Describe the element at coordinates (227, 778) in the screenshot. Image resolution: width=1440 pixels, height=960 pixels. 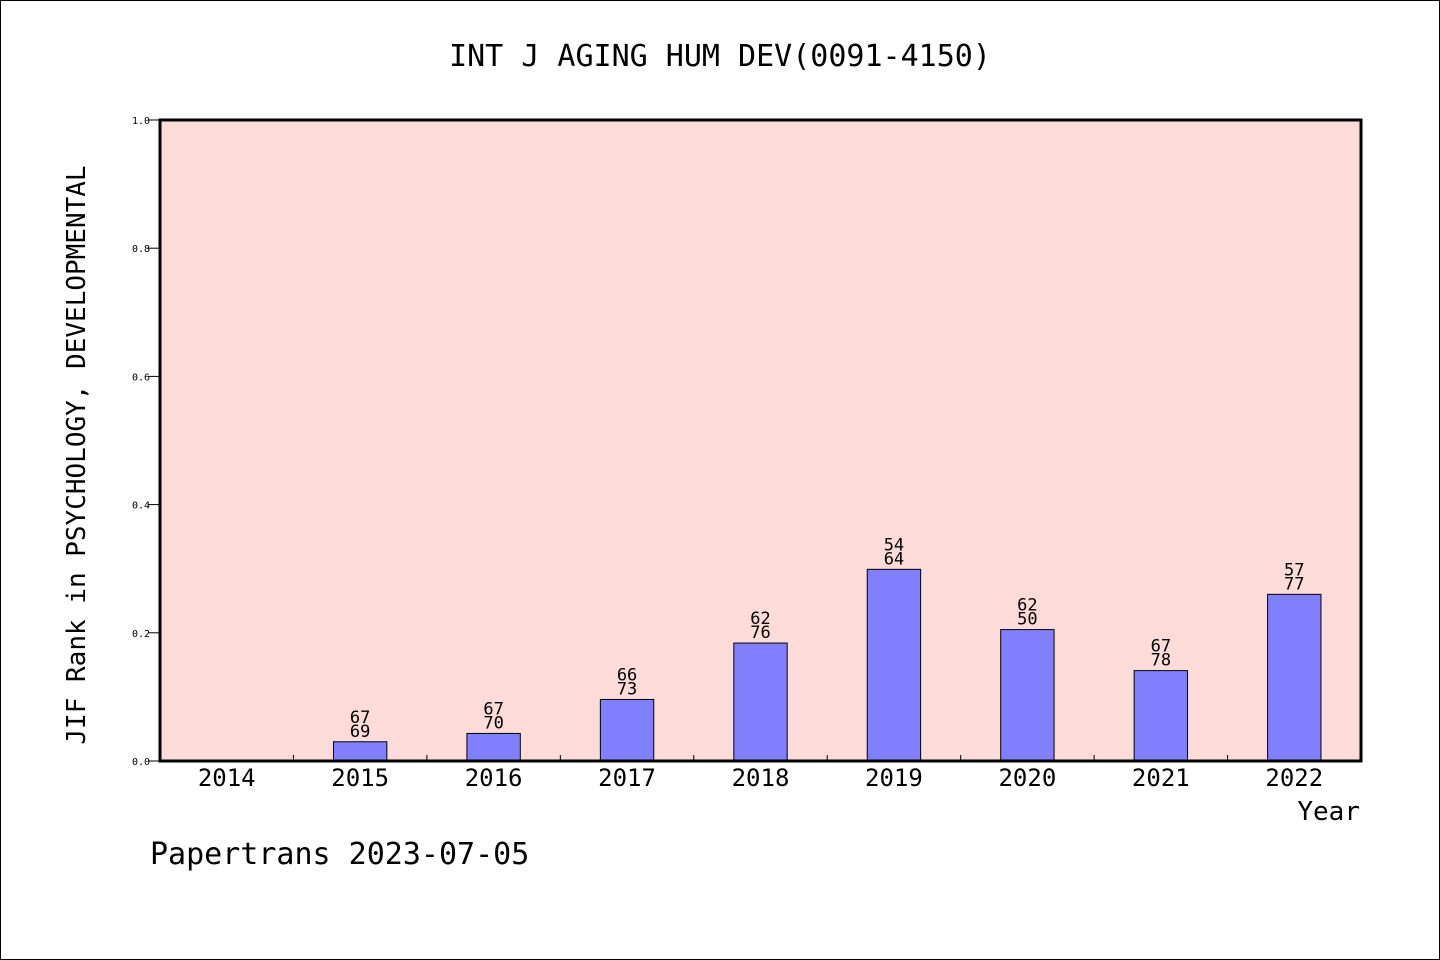
I see `x-tick-label: 2014` at that location.